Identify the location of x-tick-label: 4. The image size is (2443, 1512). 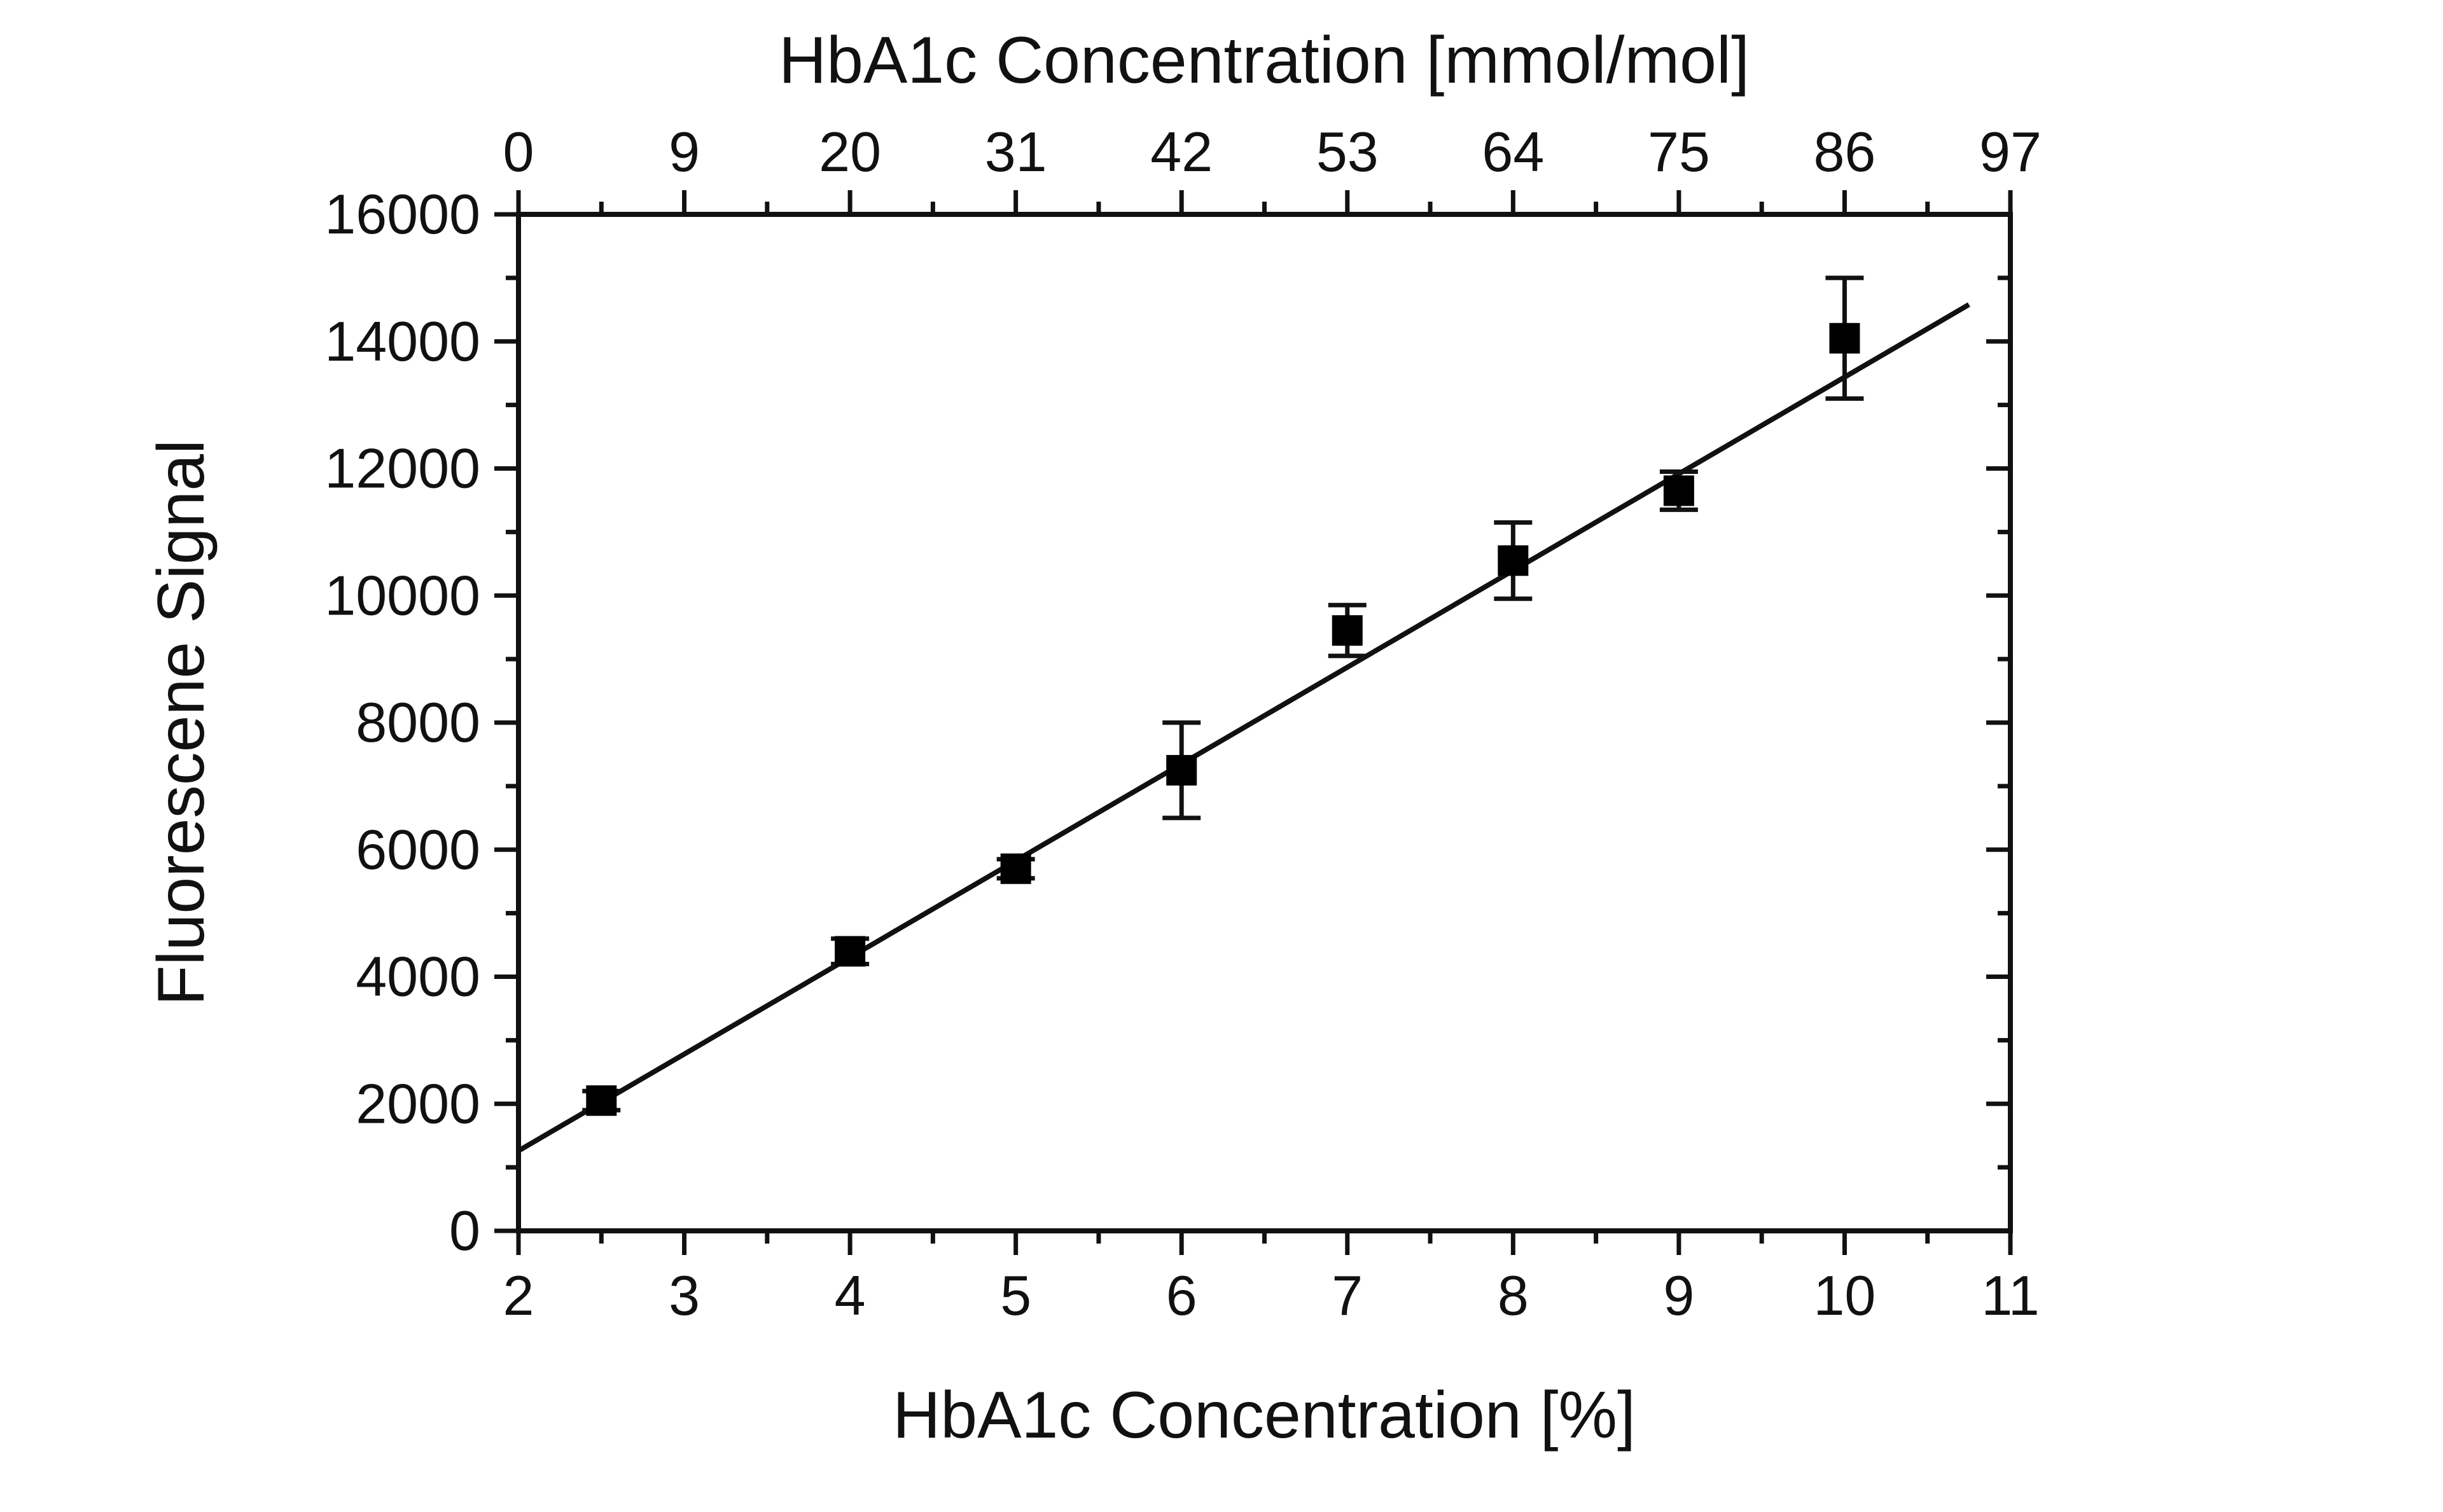
(851, 1295).